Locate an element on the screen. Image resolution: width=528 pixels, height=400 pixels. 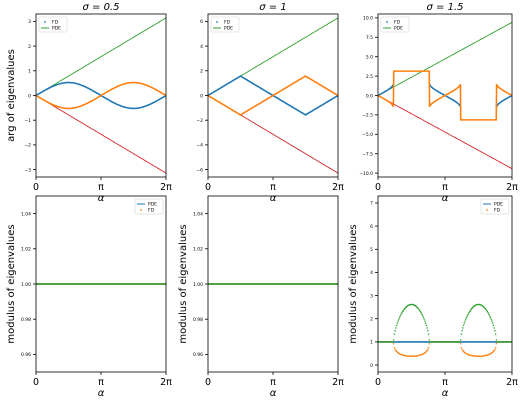
y-axis-label: arg of eigenvalues is located at coordinates (11, 95).